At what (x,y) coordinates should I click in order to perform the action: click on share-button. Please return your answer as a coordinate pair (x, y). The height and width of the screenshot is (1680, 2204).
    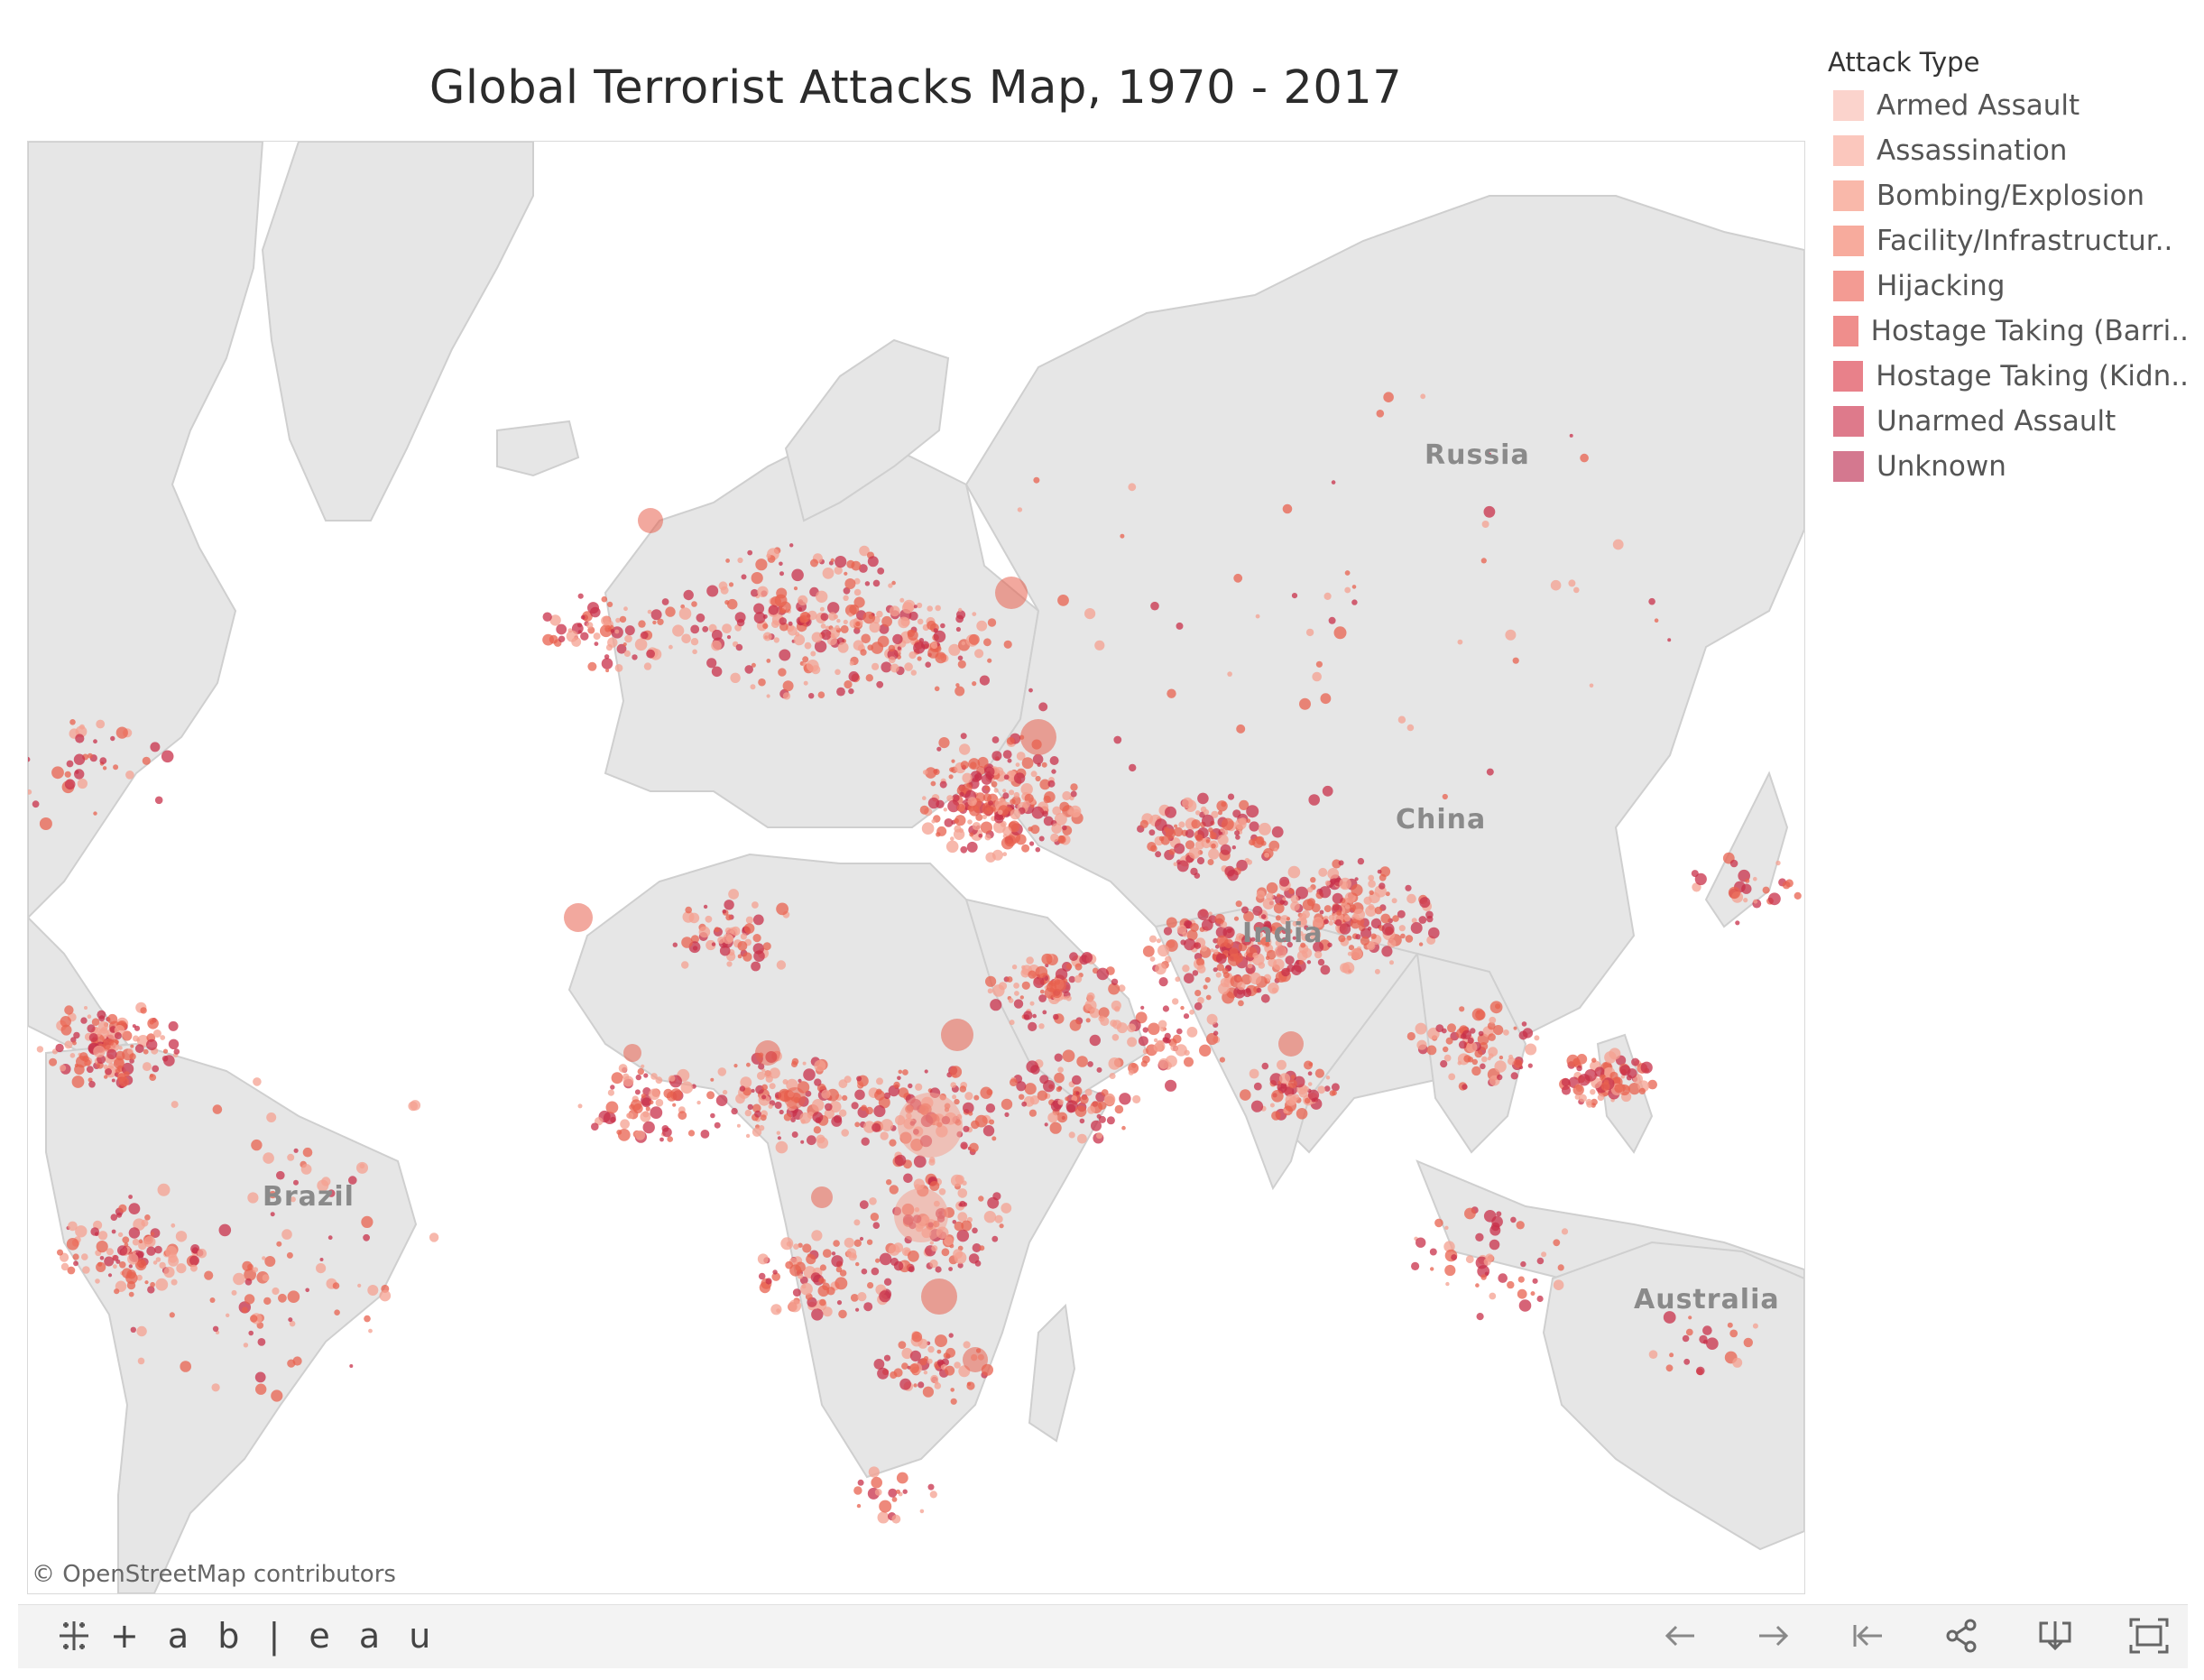
    Looking at the image, I should click on (1961, 1637).